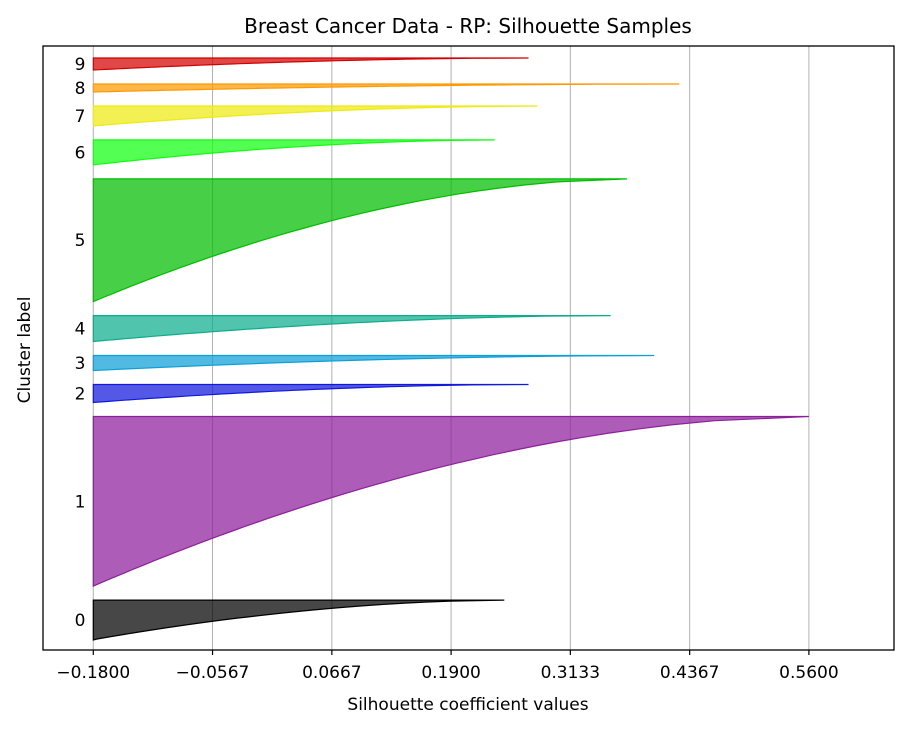 The image size is (912, 730). What do you see at coordinates (80, 364) in the screenshot?
I see `cluster-label-3: 3` at bounding box center [80, 364].